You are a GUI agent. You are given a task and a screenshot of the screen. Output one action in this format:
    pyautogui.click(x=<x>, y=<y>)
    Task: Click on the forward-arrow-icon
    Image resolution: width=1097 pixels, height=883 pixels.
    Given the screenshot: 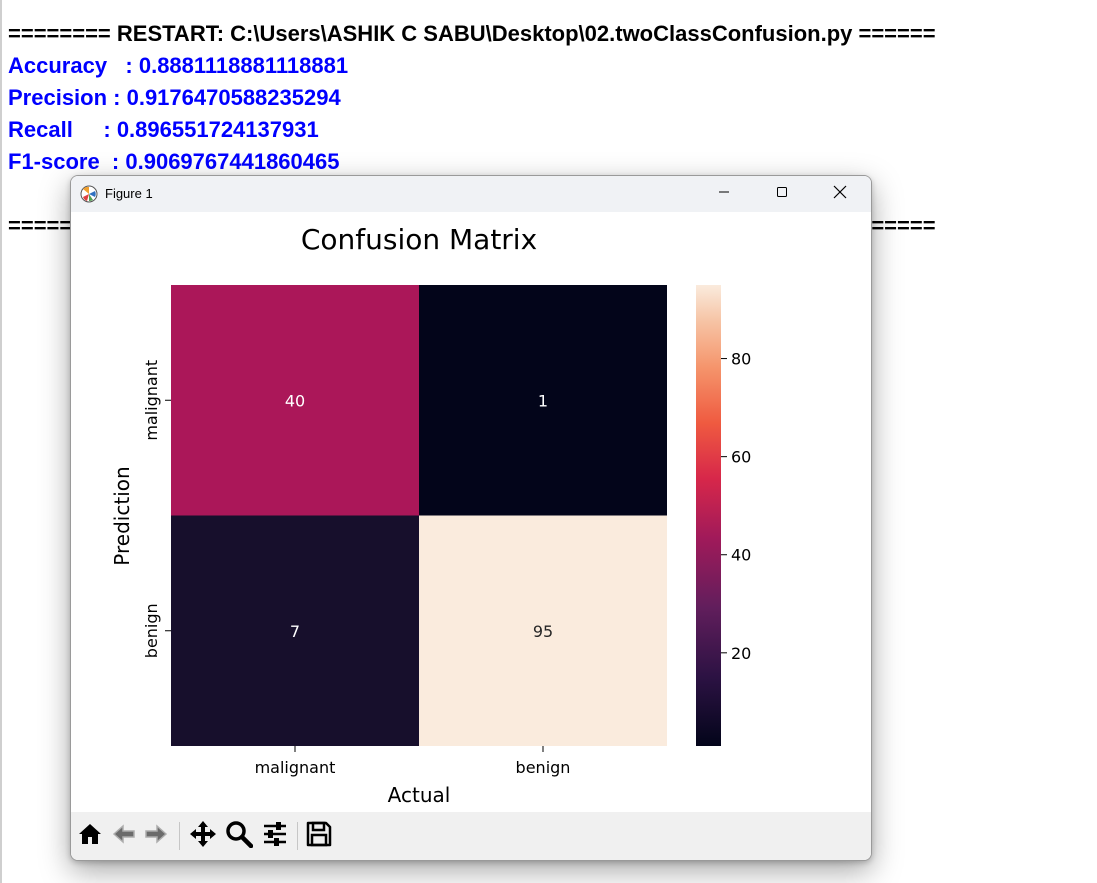 What is the action you would take?
    pyautogui.click(x=156, y=836)
    